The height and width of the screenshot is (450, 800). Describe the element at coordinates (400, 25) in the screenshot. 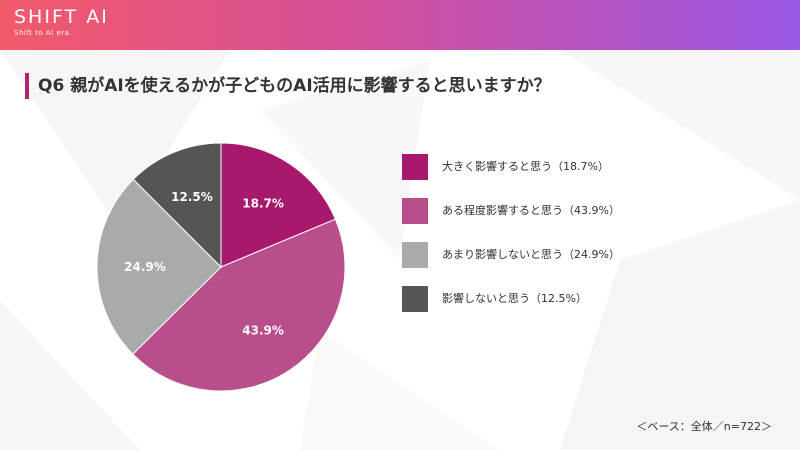

I see `header-bar: SHIFT AI Shift to AI era.` at that location.